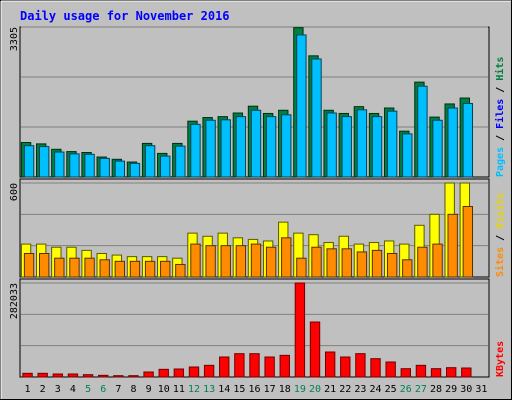 The height and width of the screenshot is (400, 512). What do you see at coordinates (500, 162) in the screenshot?
I see `legend-pages: Pages` at bounding box center [500, 162].